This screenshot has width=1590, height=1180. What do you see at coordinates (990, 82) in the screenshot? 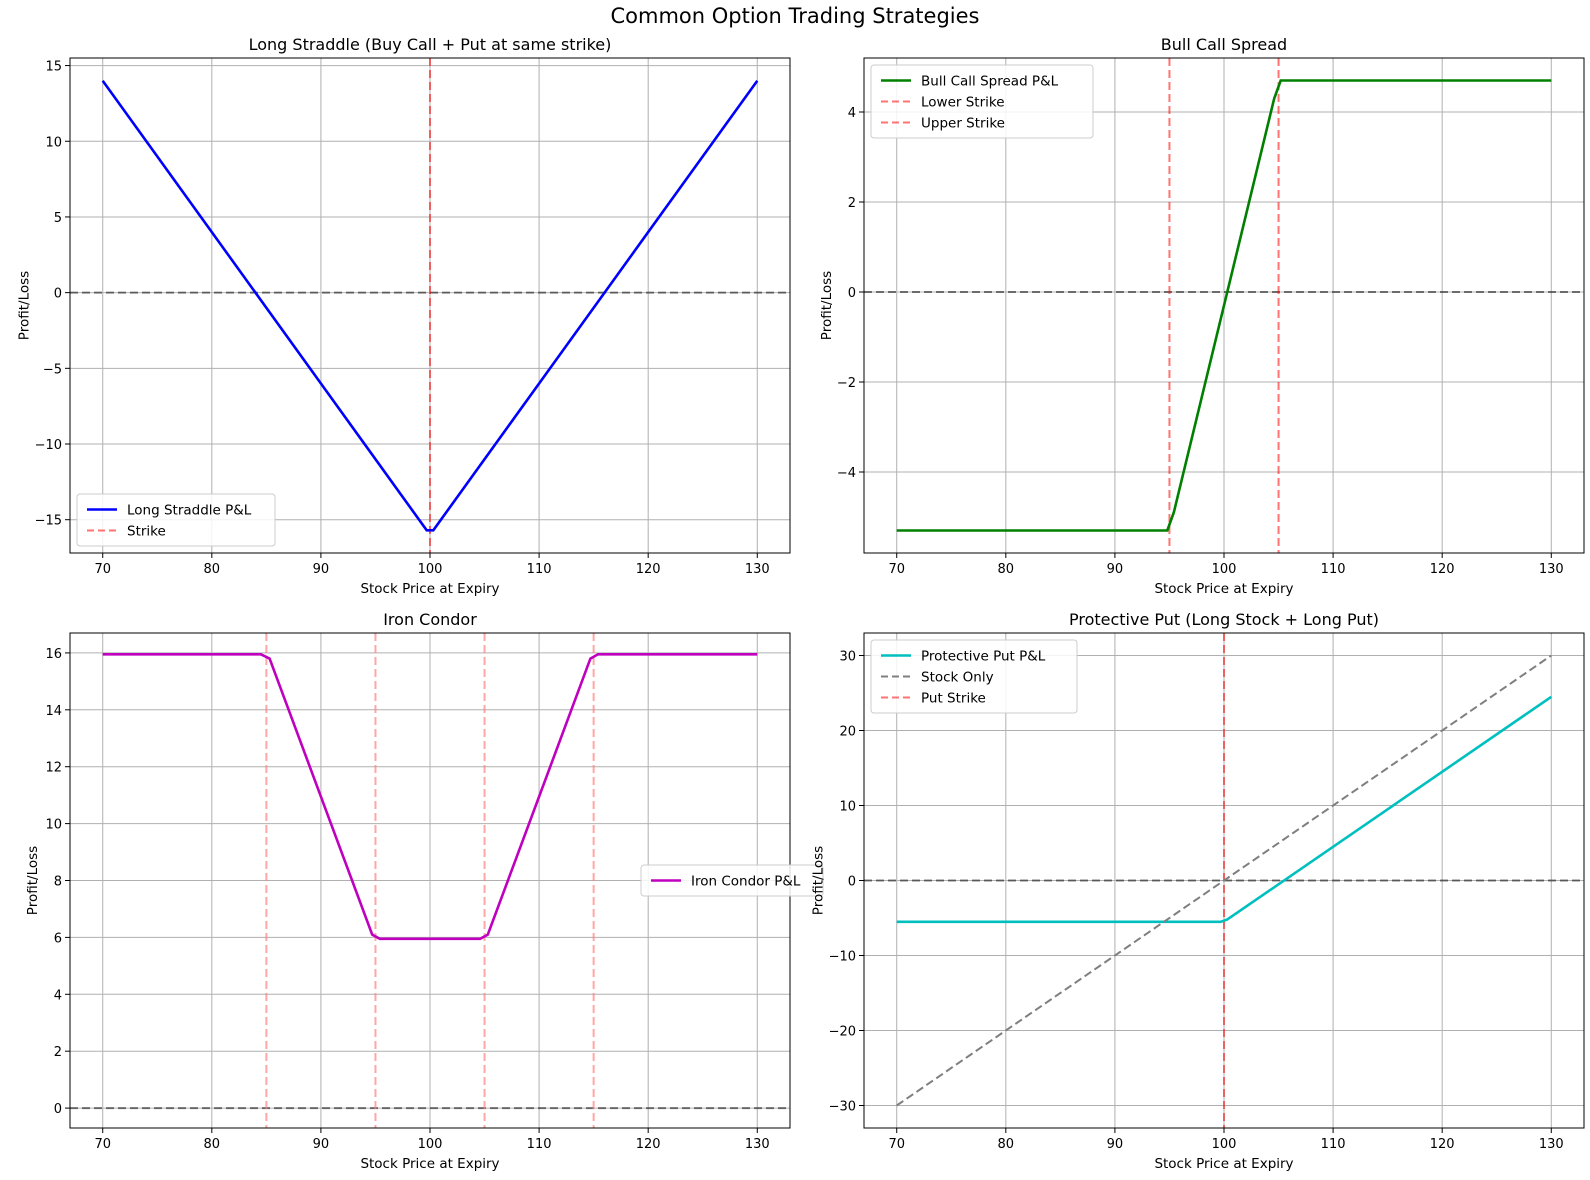
I see `legend-label: Bull Call Spread P&L` at bounding box center [990, 82].